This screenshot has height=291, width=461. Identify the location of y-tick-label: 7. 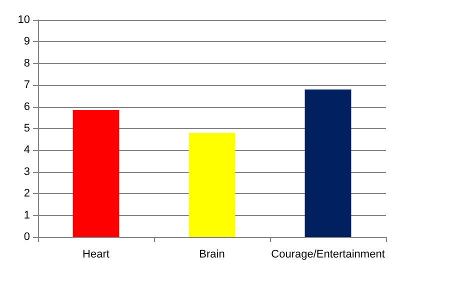
(27, 85).